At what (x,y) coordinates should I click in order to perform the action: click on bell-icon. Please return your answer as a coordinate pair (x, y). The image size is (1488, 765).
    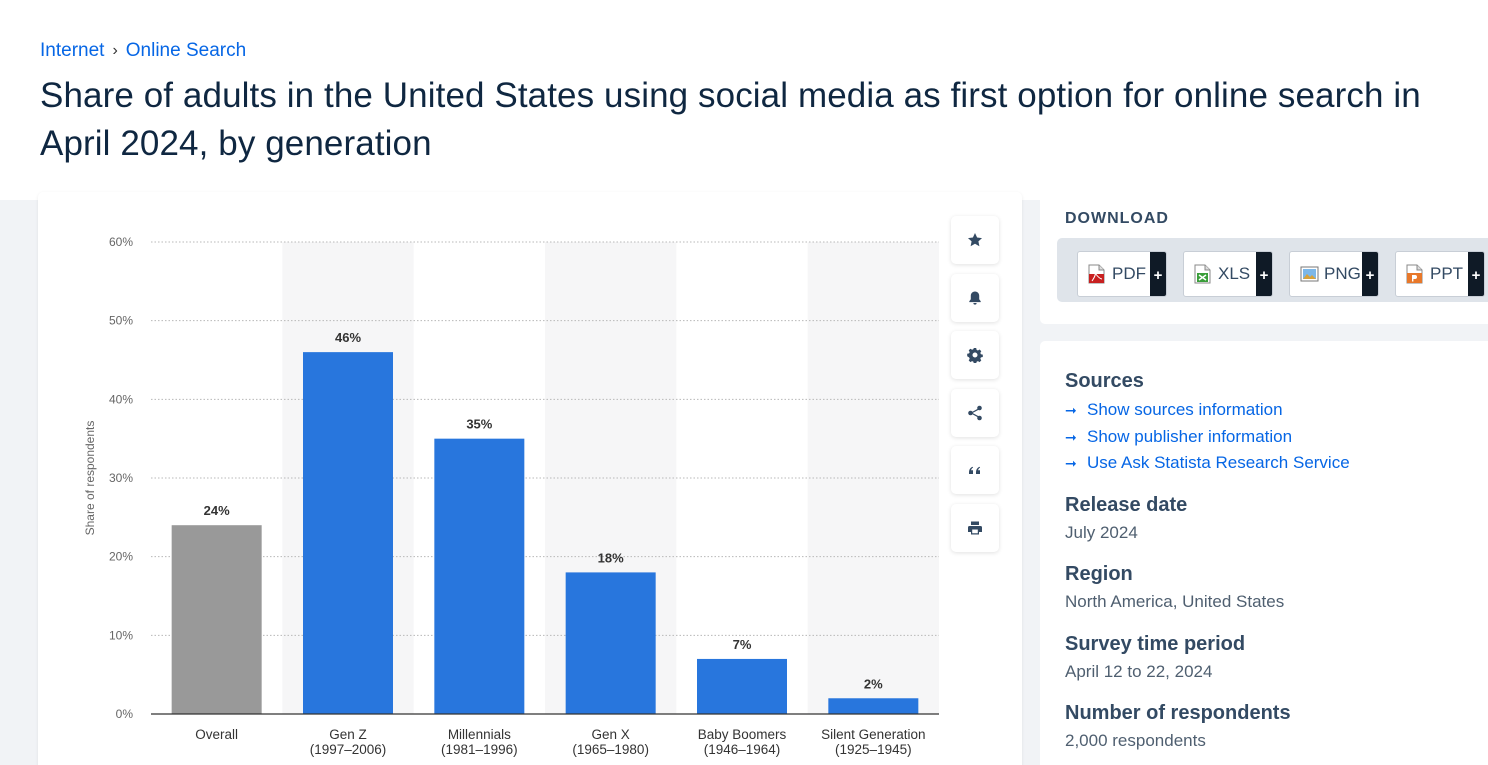
    Looking at the image, I should click on (975, 298).